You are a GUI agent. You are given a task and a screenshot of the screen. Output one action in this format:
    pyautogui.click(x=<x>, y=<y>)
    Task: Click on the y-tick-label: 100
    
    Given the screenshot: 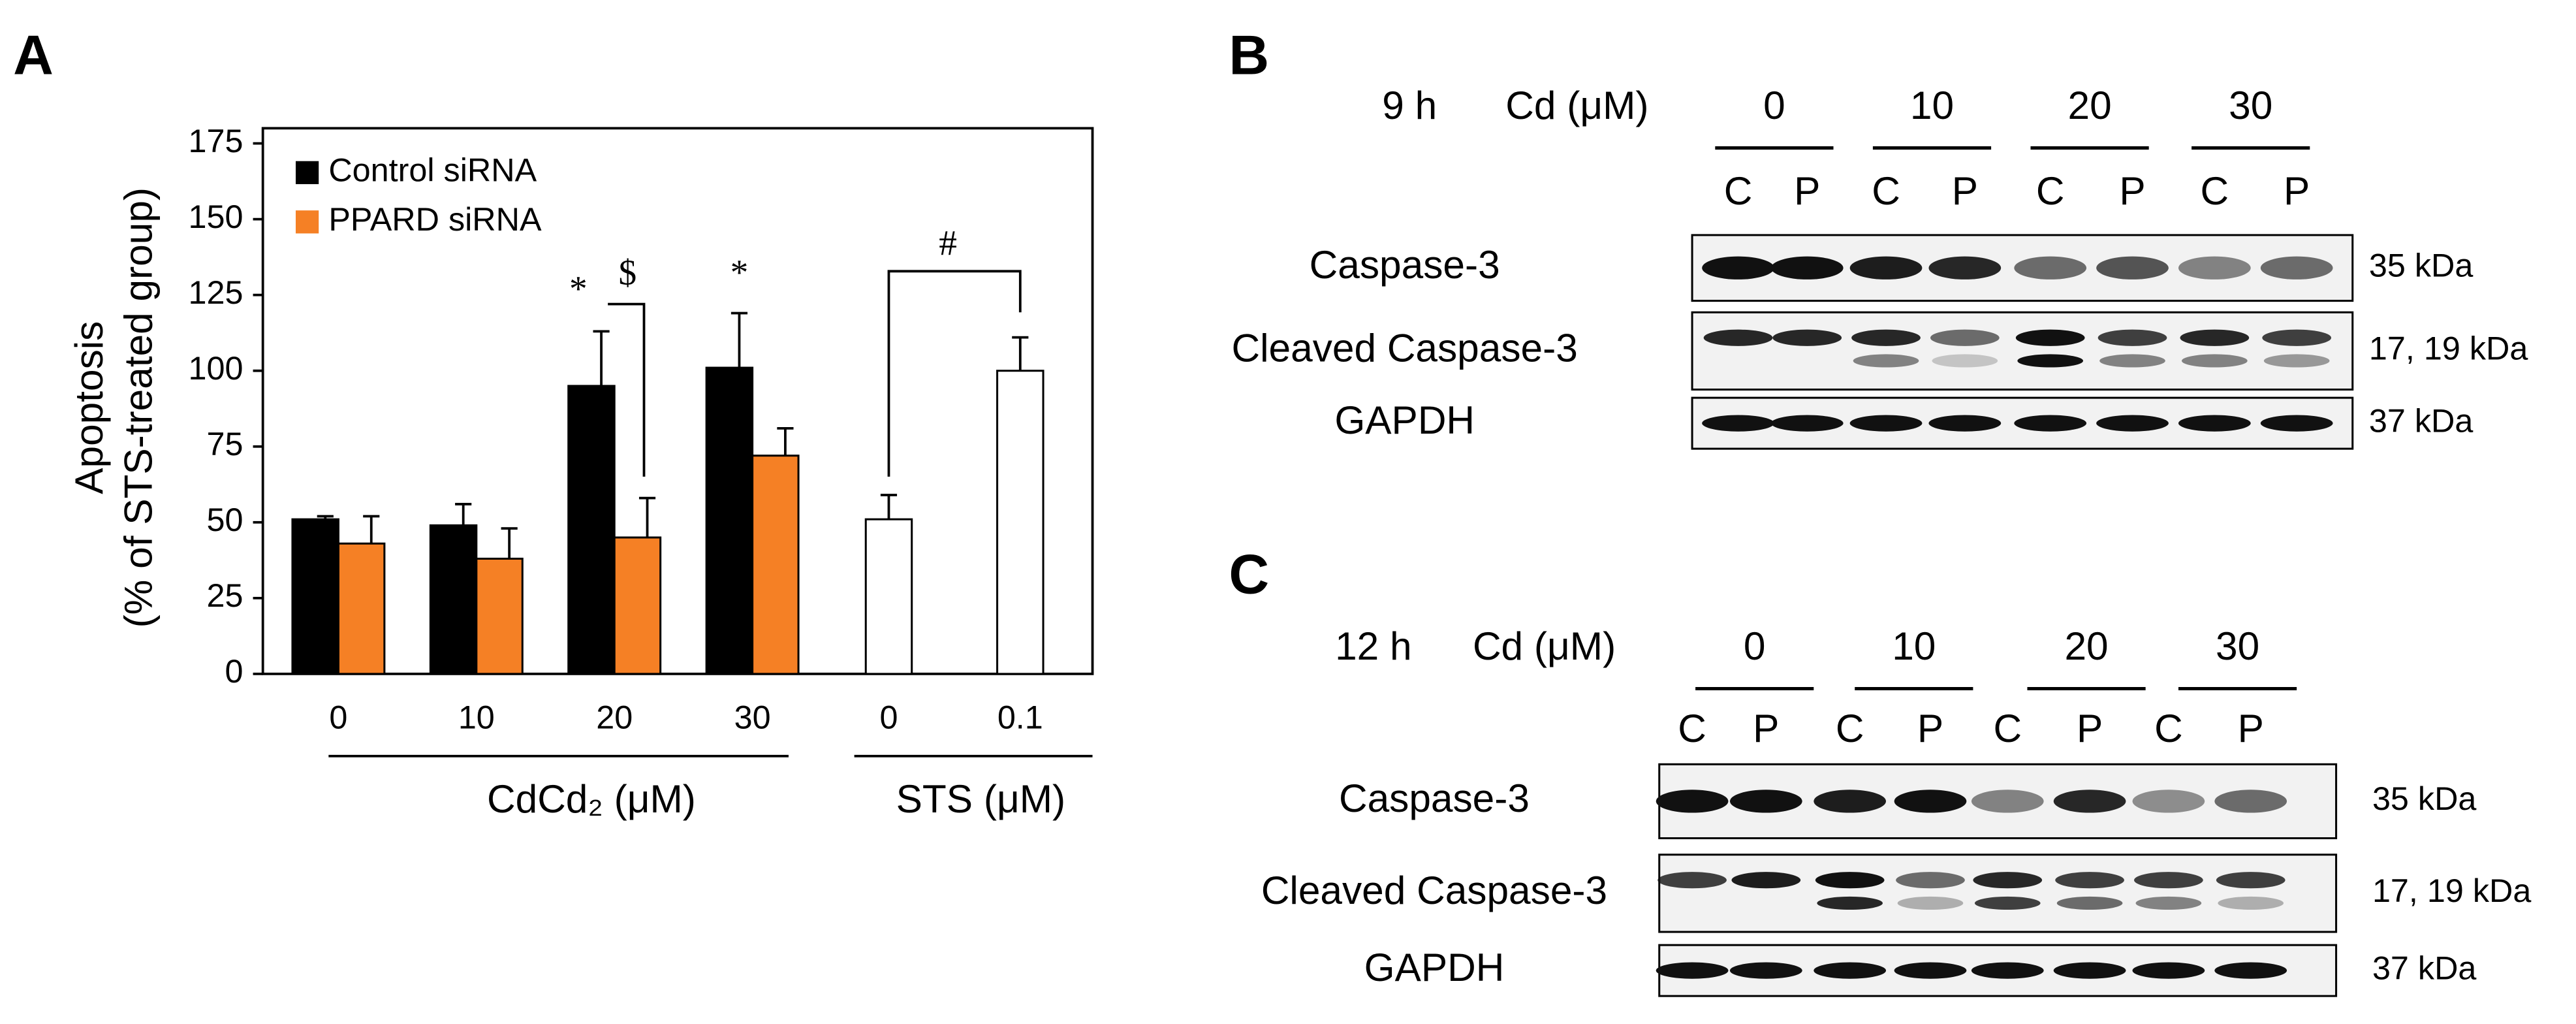 What is the action you would take?
    pyautogui.click(x=215, y=368)
    